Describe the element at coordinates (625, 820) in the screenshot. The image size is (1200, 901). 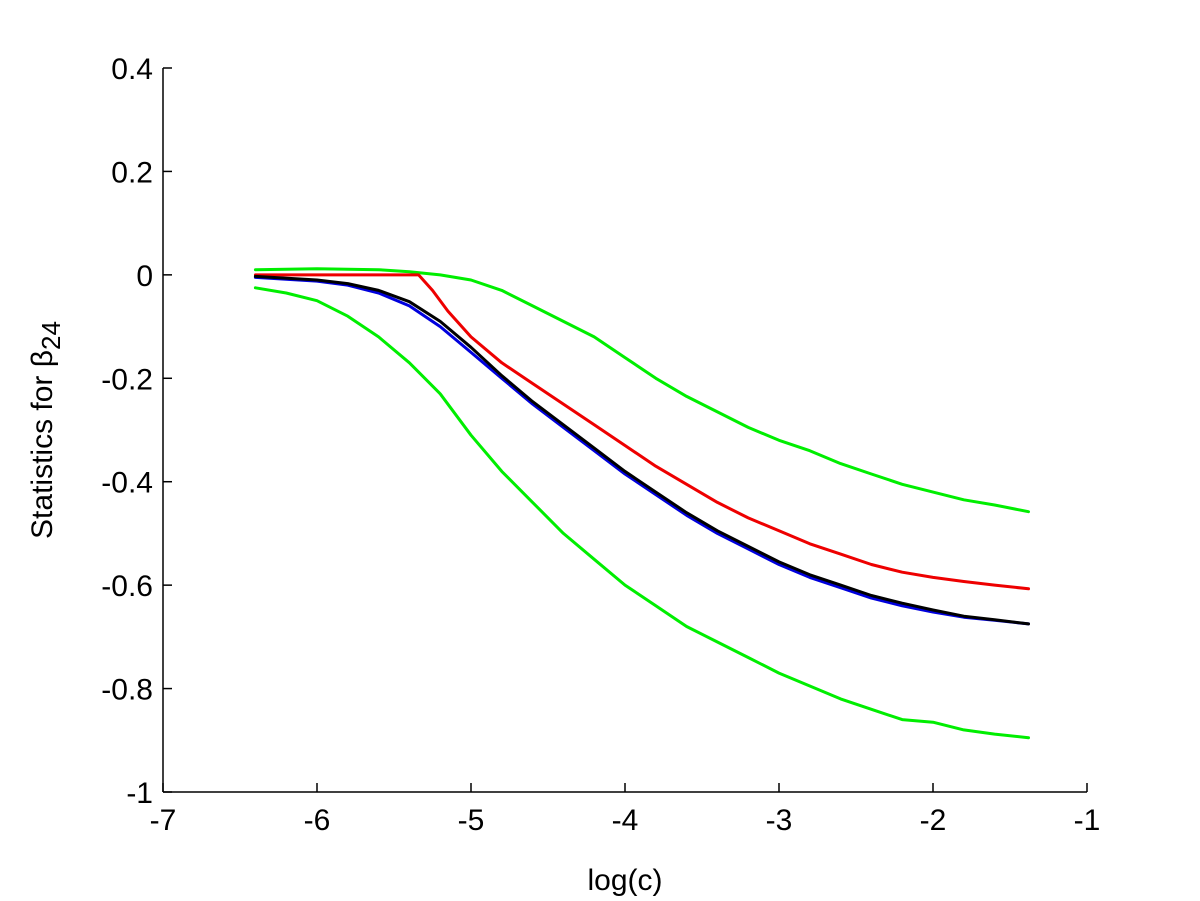
I see `x-tick-label: -4` at that location.